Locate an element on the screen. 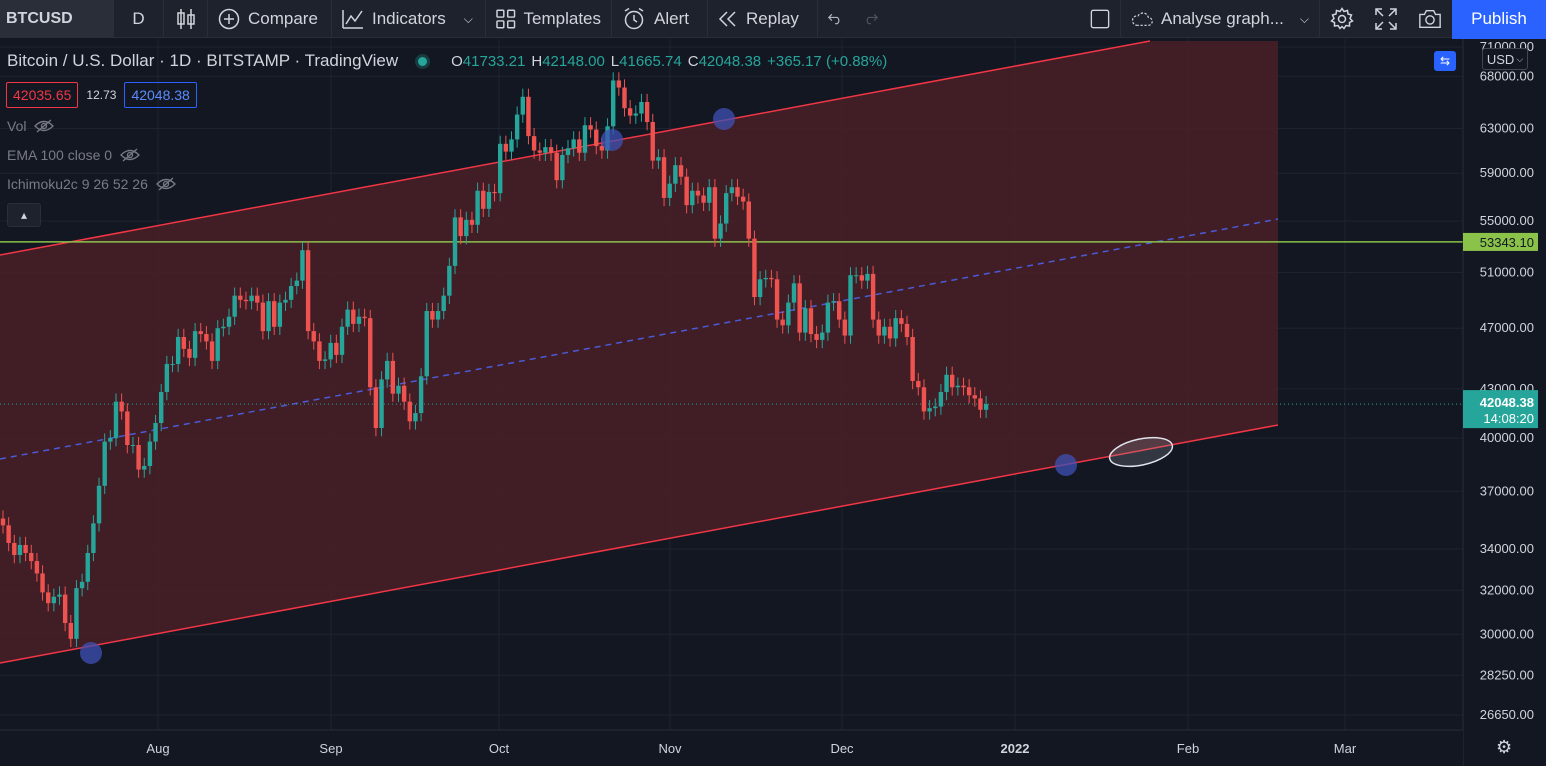 This screenshot has height=766, width=1546. chart-type-button is located at coordinates (186, 19).